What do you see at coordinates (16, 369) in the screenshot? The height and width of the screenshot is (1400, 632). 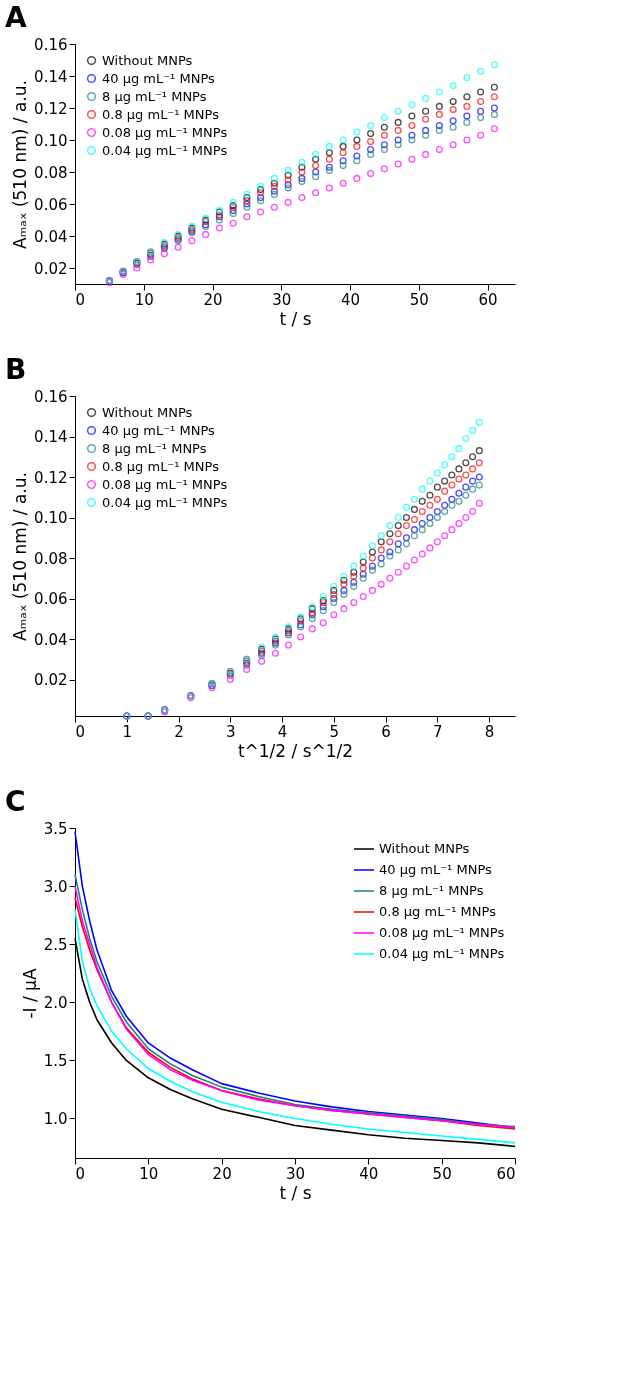 I see `chart-title: B` at bounding box center [16, 369].